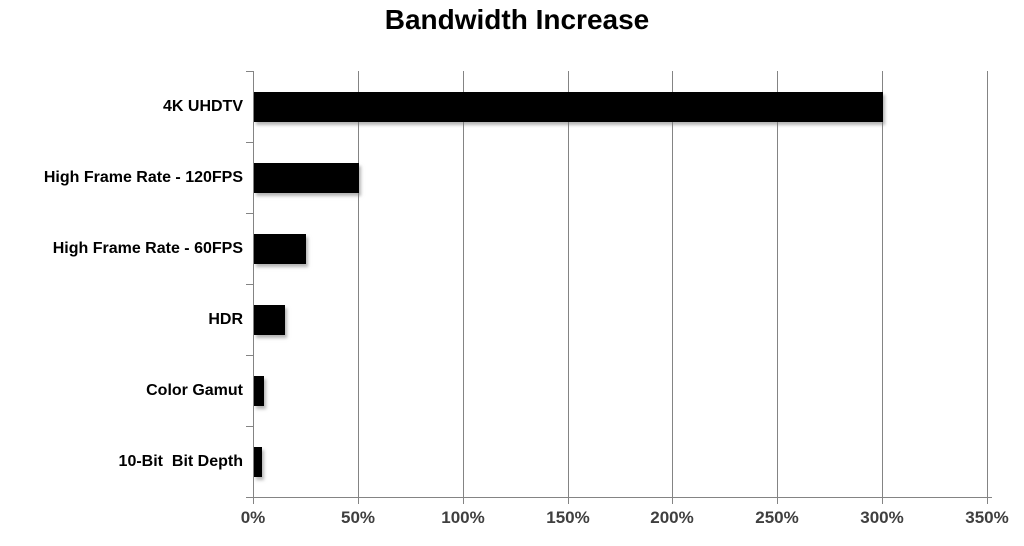  What do you see at coordinates (194, 390) in the screenshot?
I see `category-label: Color Gamut` at bounding box center [194, 390].